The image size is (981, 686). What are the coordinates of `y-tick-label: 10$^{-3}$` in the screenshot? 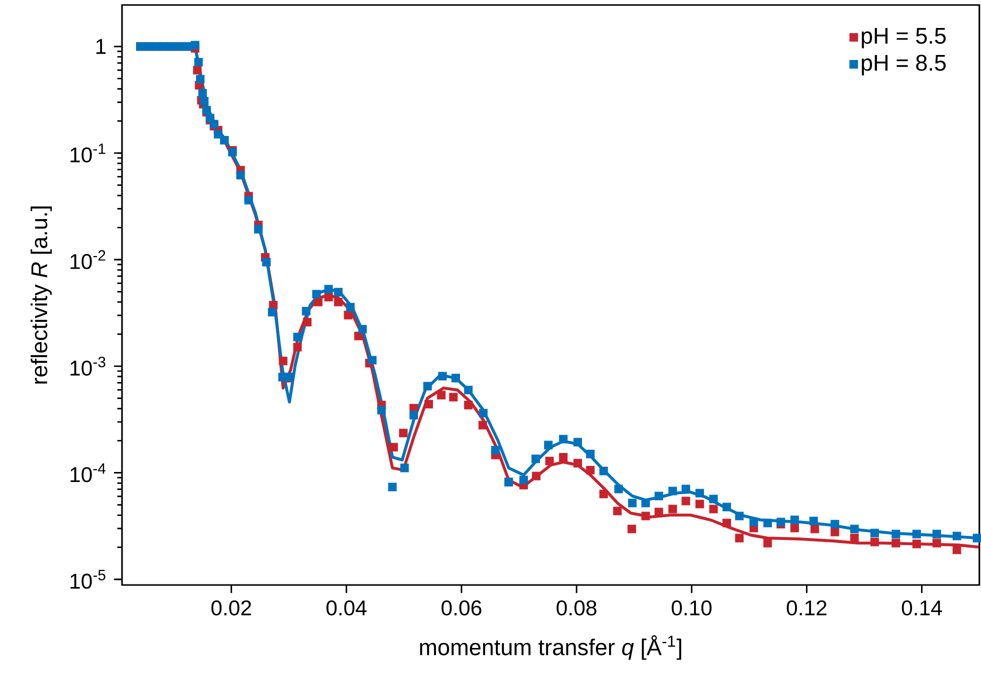 It's located at (88, 366).